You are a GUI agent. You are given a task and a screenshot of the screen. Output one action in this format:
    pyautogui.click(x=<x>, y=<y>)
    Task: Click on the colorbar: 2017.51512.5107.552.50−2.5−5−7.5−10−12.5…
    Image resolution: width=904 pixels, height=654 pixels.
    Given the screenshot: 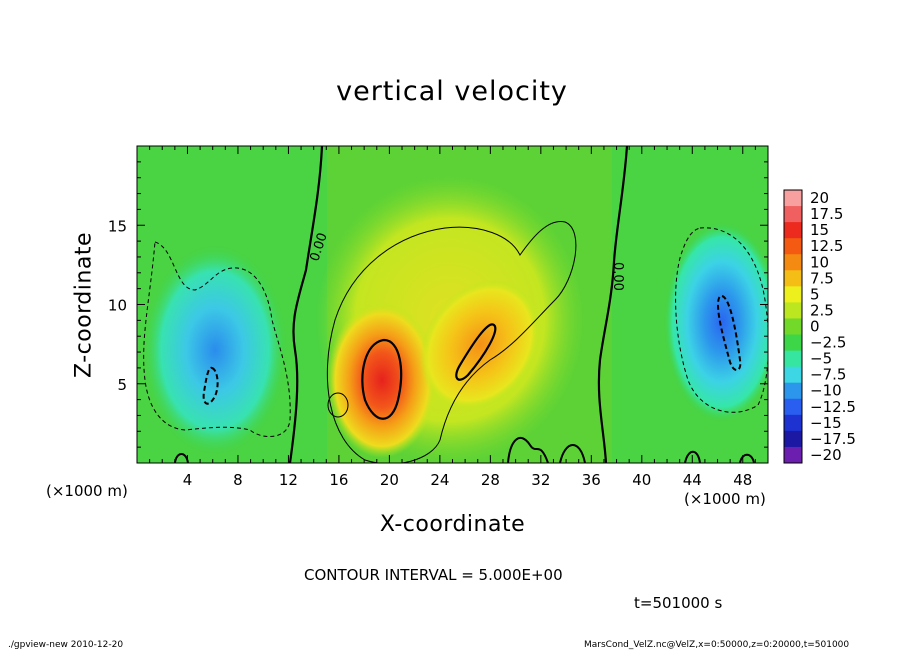 What is the action you would take?
    pyautogui.click(x=819, y=326)
    